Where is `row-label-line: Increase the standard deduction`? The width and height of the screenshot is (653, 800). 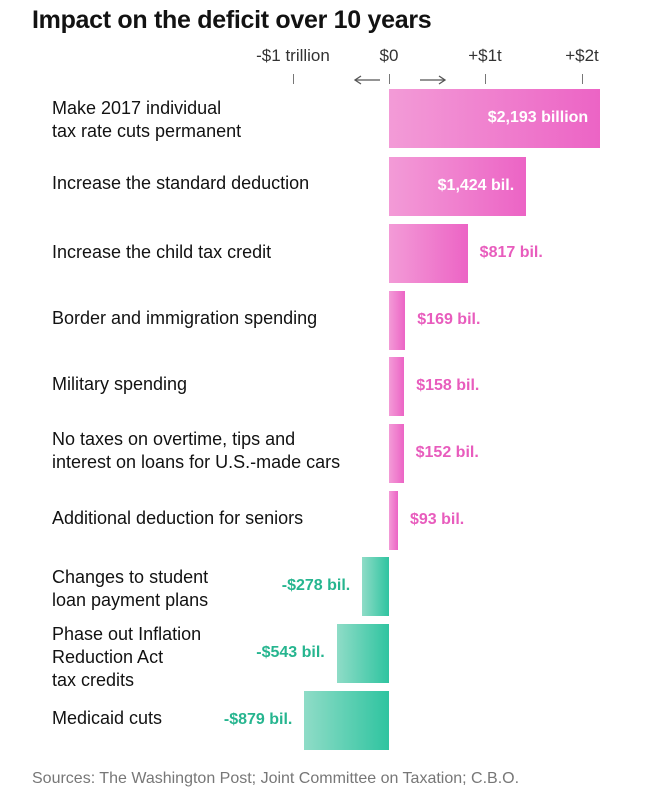
row-label-line: Increase the standard deduction is located at coordinates (181, 183).